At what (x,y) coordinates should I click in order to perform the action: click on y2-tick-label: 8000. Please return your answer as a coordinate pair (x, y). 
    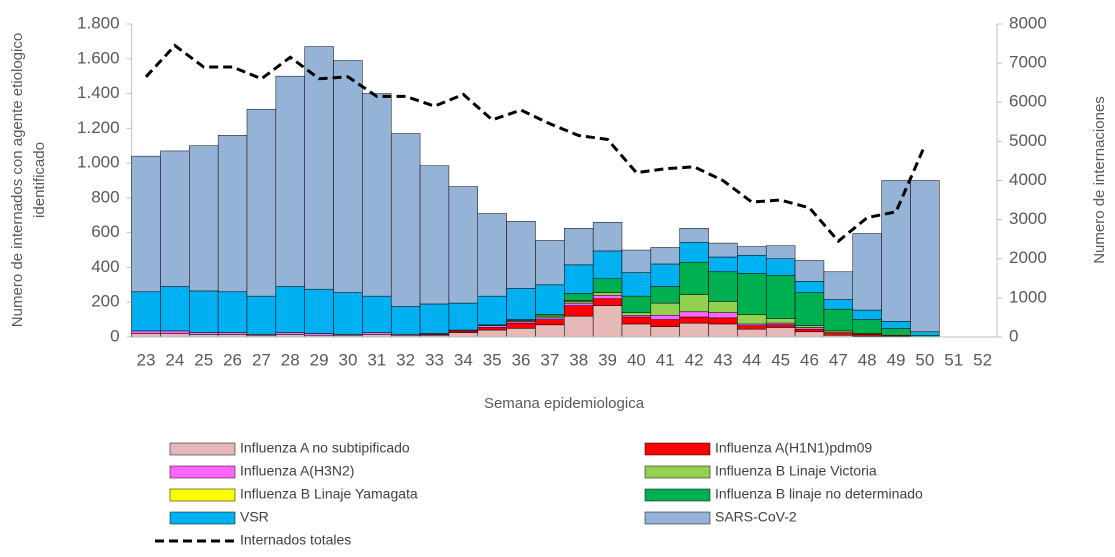
    Looking at the image, I should click on (1028, 22).